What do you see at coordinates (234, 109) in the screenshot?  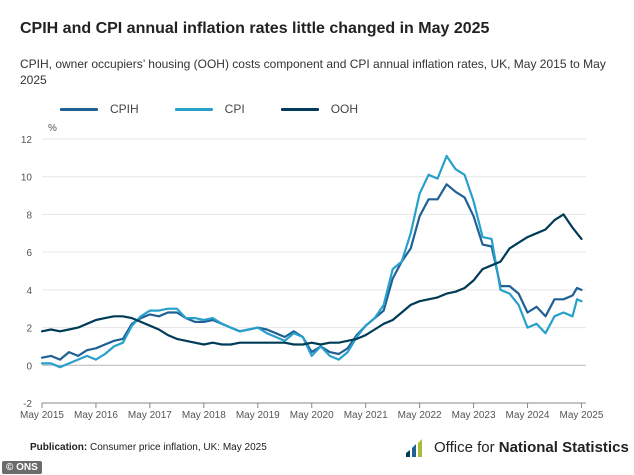 I see `legend-label-cpi: CPI` at bounding box center [234, 109].